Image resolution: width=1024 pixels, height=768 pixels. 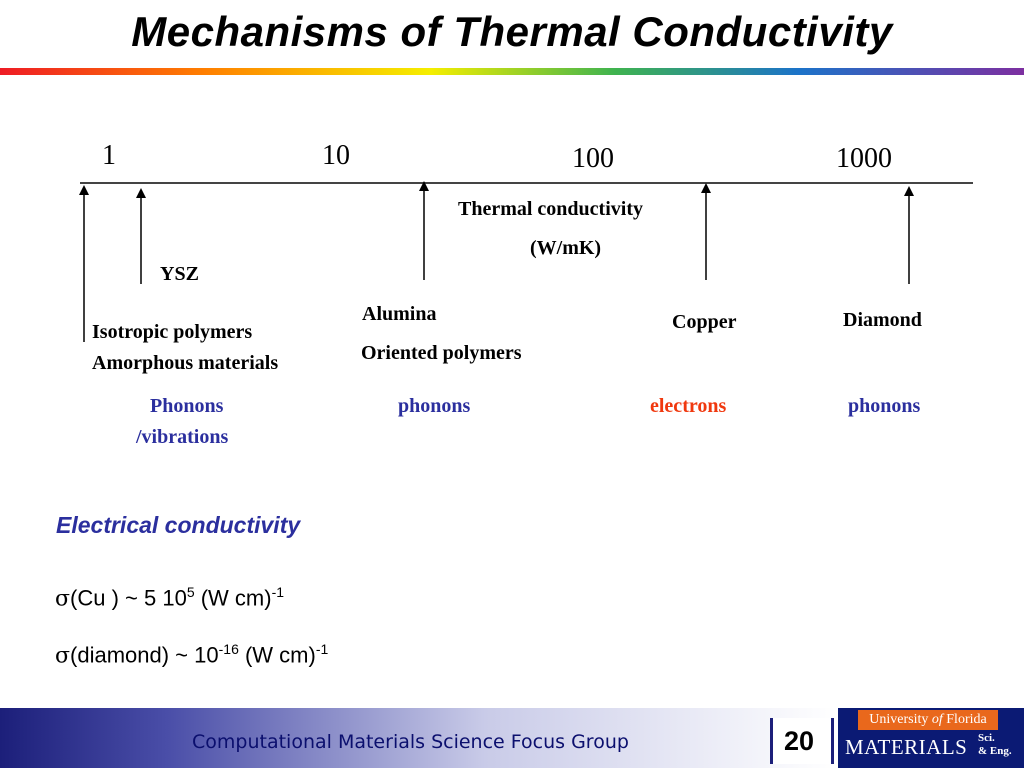 I want to click on uf-department-name: MATERIALS, so click(x=906, y=747).